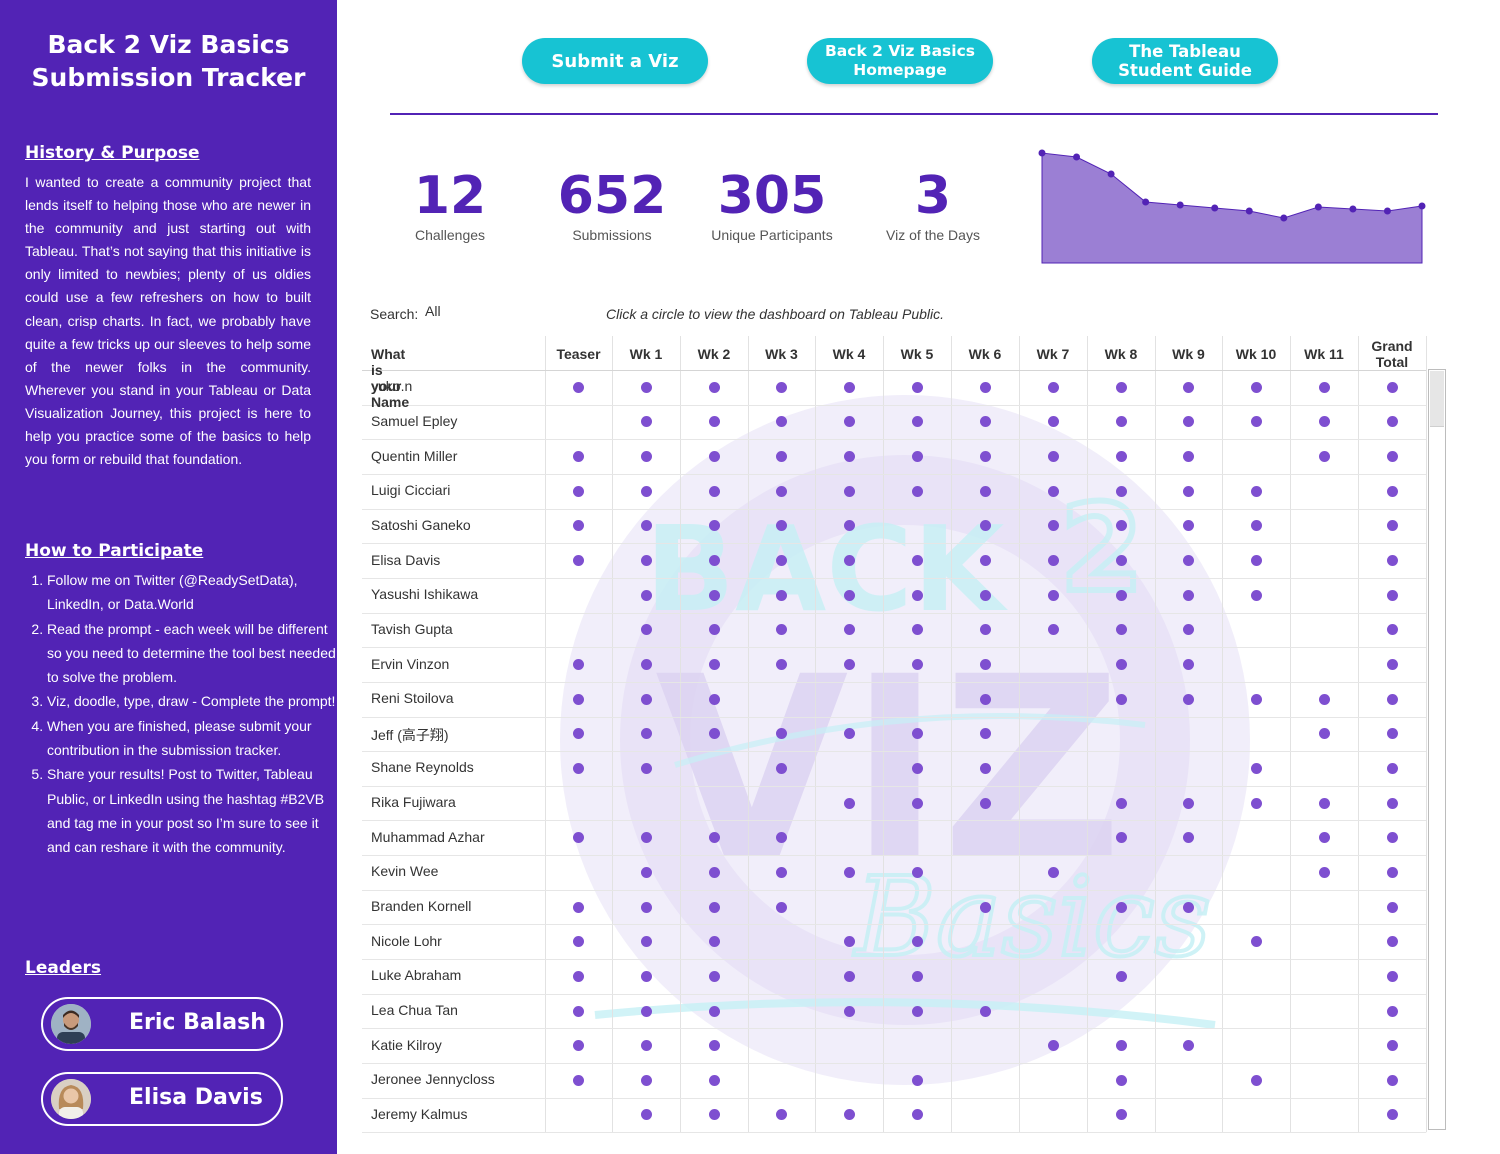 This screenshot has width=1500, height=1154. I want to click on submit-viz-button: Submit a Viz, so click(615, 61).